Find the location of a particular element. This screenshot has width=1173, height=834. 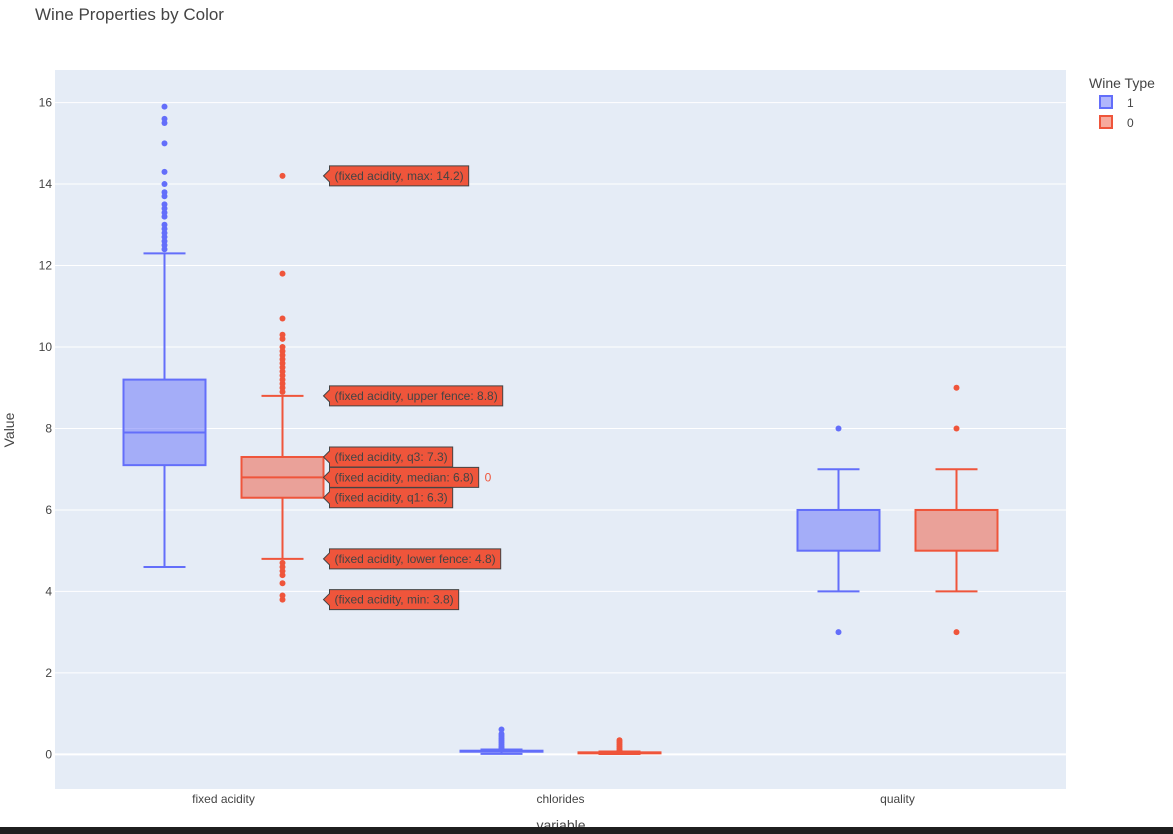

legend-item-0: 0 is located at coordinates (1116, 122).